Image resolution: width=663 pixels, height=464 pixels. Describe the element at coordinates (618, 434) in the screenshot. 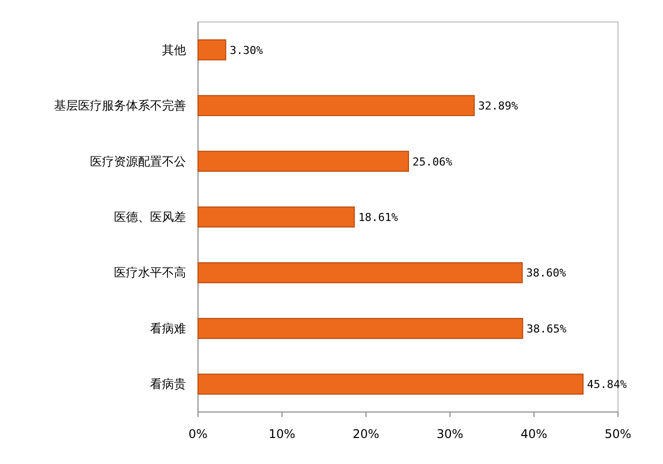

I see `x-tick-label: 50%` at that location.